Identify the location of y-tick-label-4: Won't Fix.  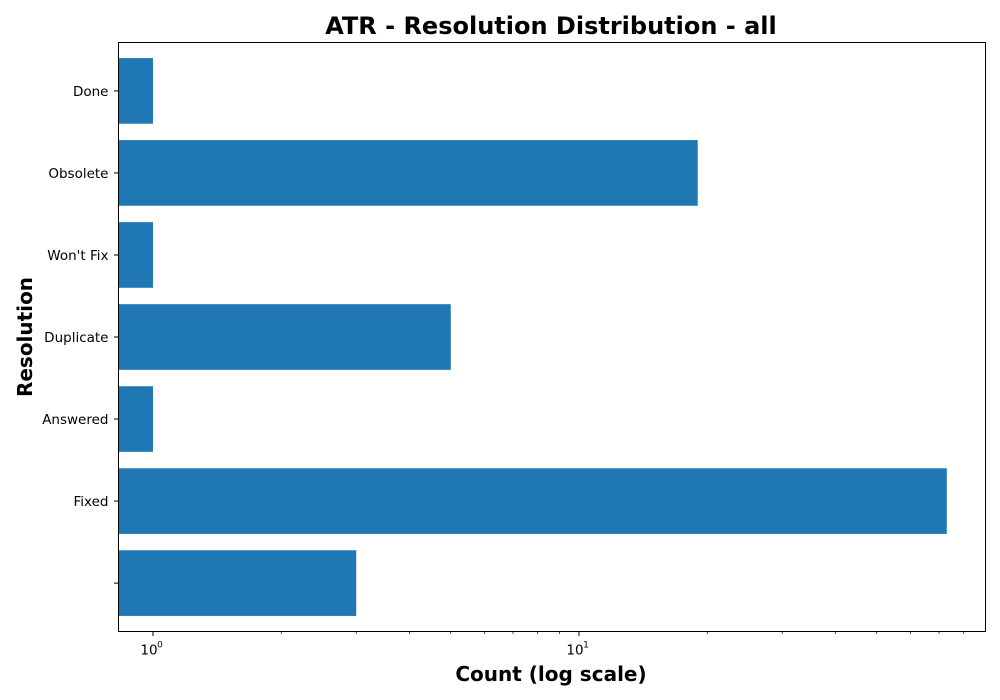
(77, 256).